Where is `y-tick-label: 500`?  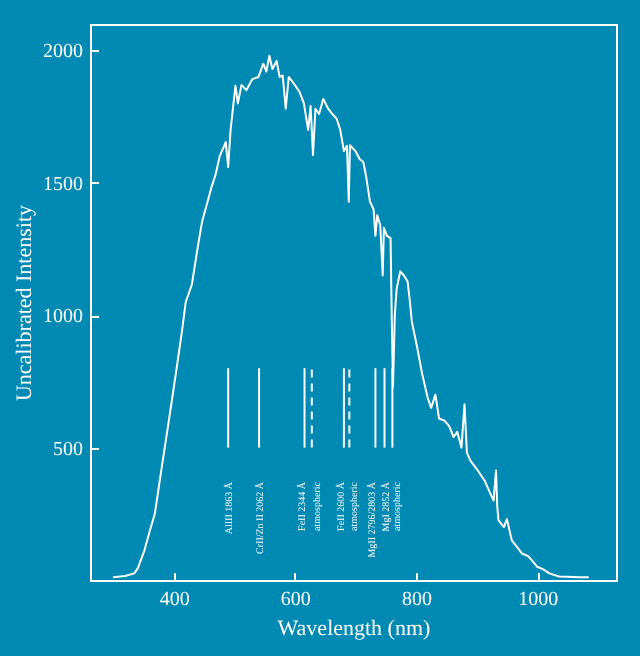 y-tick-label: 500 is located at coordinates (68, 449).